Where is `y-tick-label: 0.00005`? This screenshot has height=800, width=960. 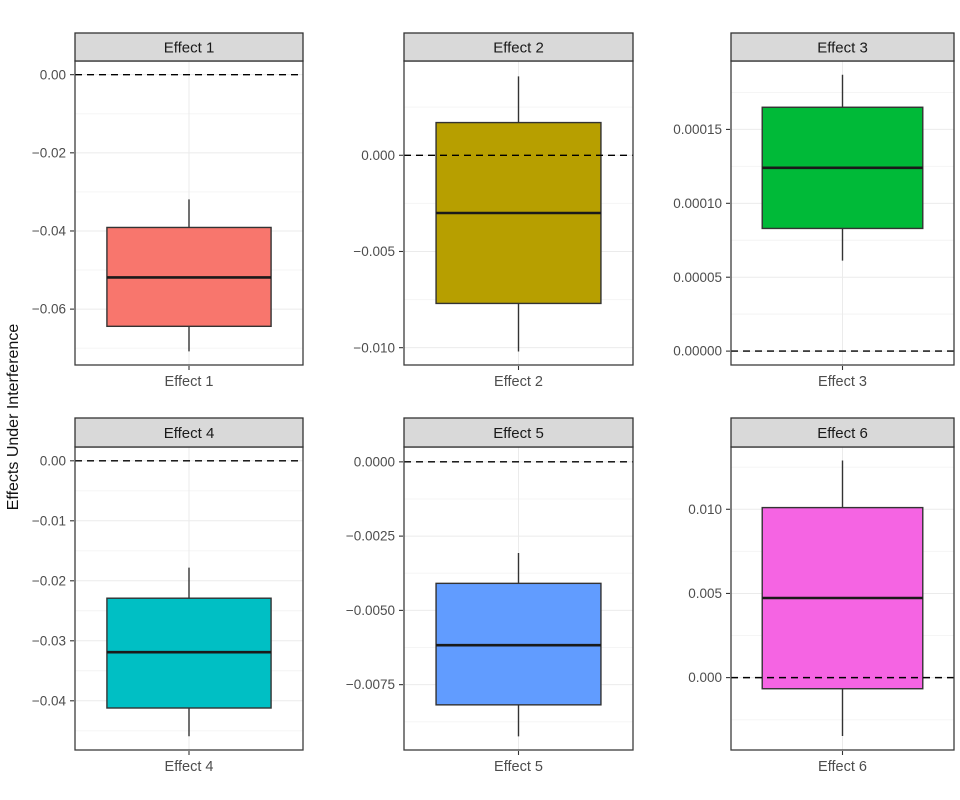
y-tick-label: 0.00005 is located at coordinates (697, 277).